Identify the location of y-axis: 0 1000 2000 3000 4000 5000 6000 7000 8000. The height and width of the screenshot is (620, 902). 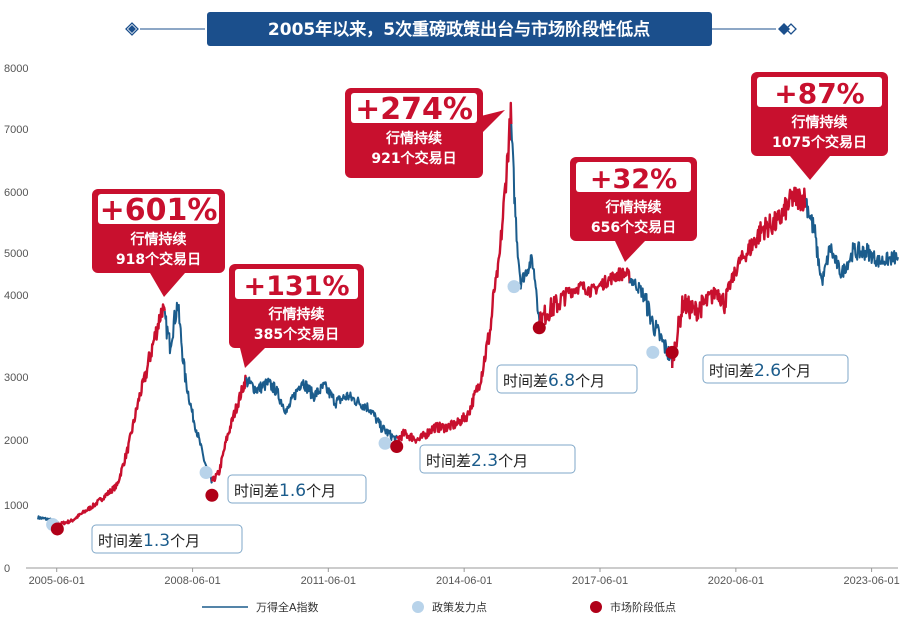
(16, 319).